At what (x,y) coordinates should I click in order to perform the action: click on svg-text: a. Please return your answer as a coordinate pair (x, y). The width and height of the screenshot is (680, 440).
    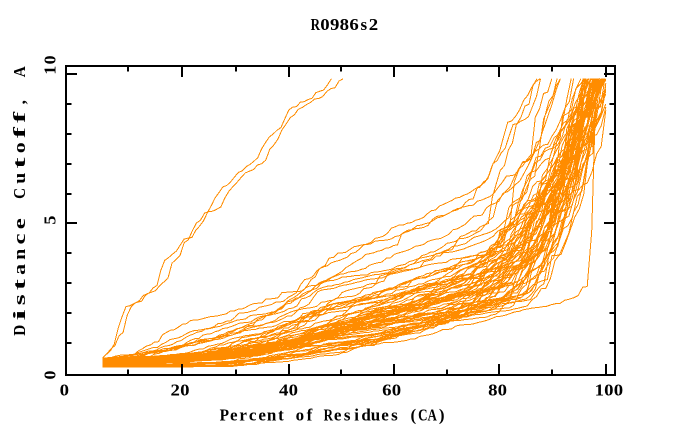
    Looking at the image, I should click on (19, 269).